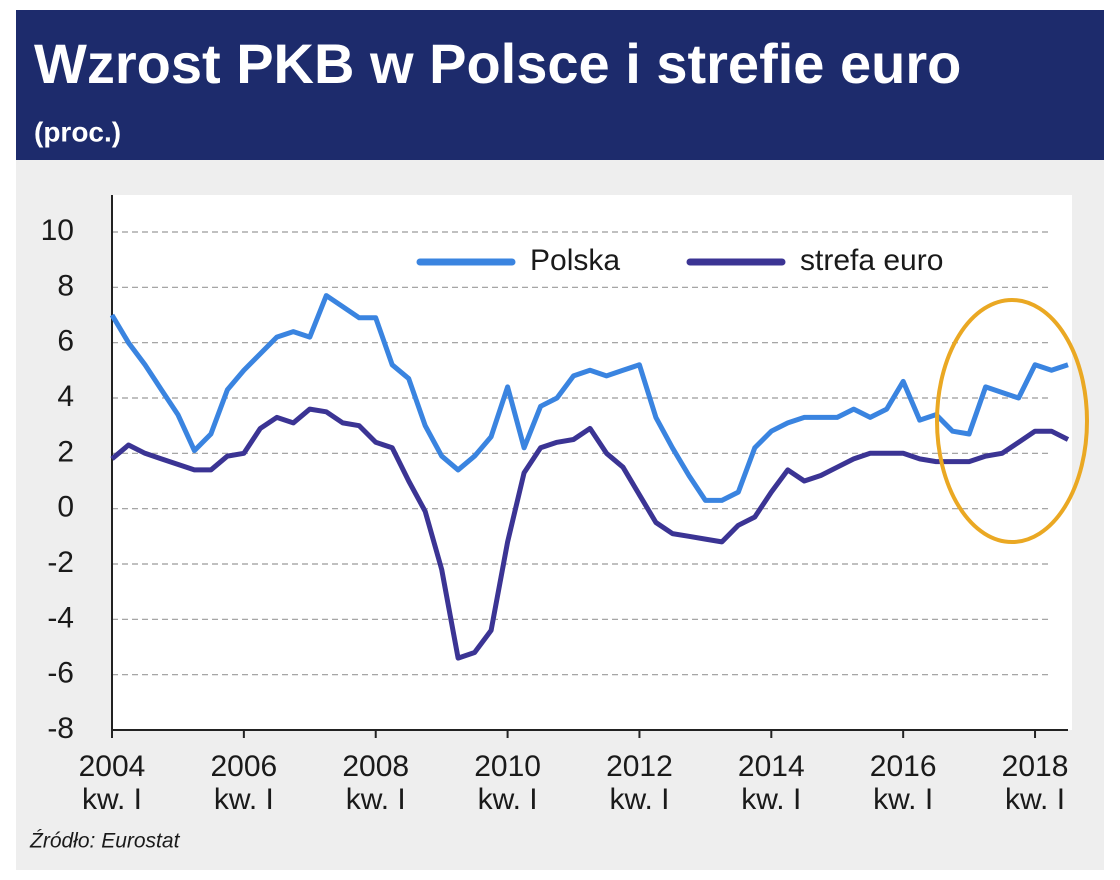  I want to click on y-tick-label: 10, so click(57, 230).